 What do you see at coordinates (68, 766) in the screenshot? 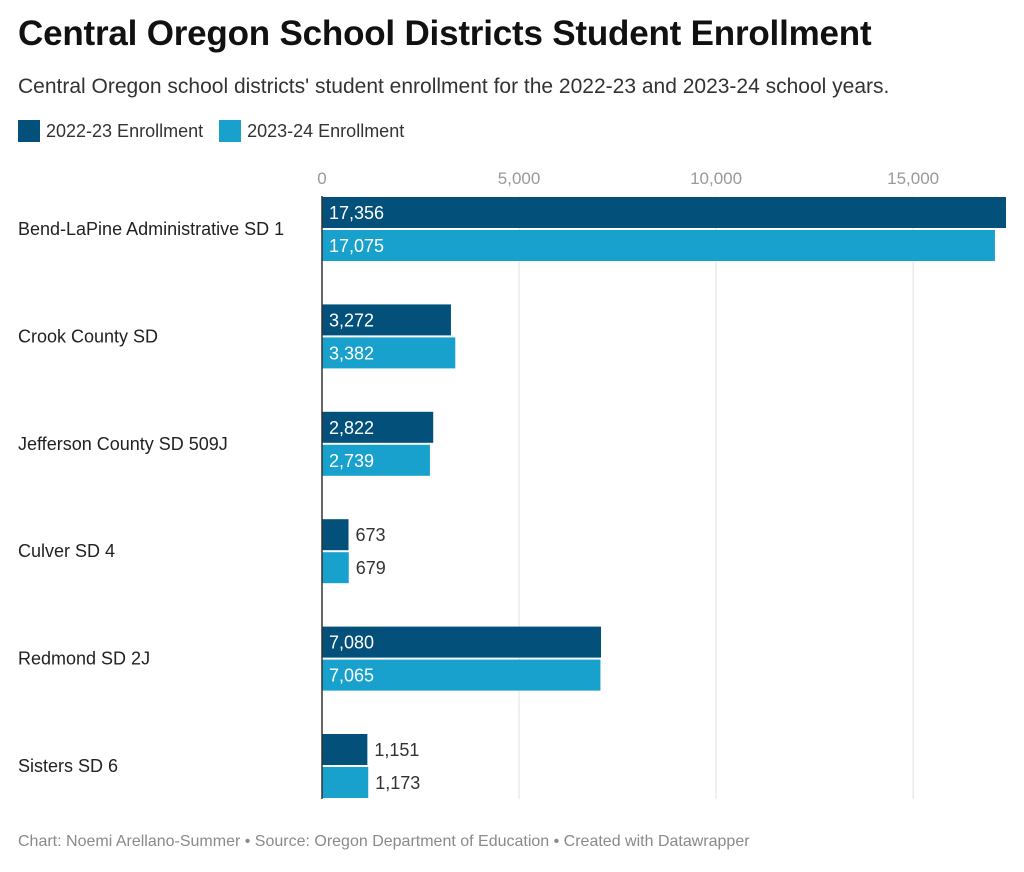
I see `category-label: Sisters SD 6` at bounding box center [68, 766].